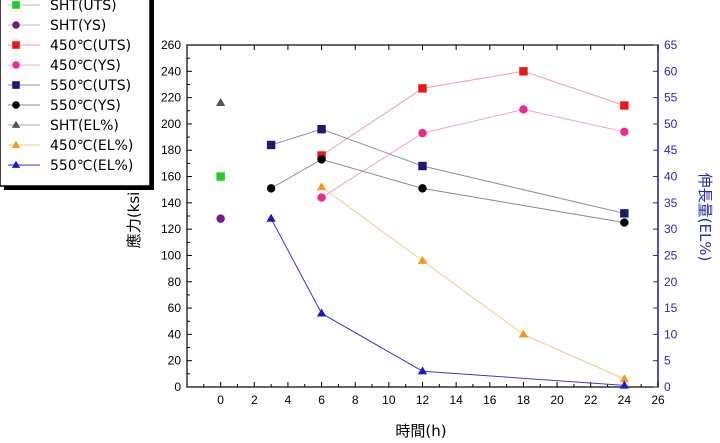 Image resolution: width=720 pixels, height=443 pixels. Describe the element at coordinates (671, 98) in the screenshot. I see `y2-tick-label: 55` at that location.